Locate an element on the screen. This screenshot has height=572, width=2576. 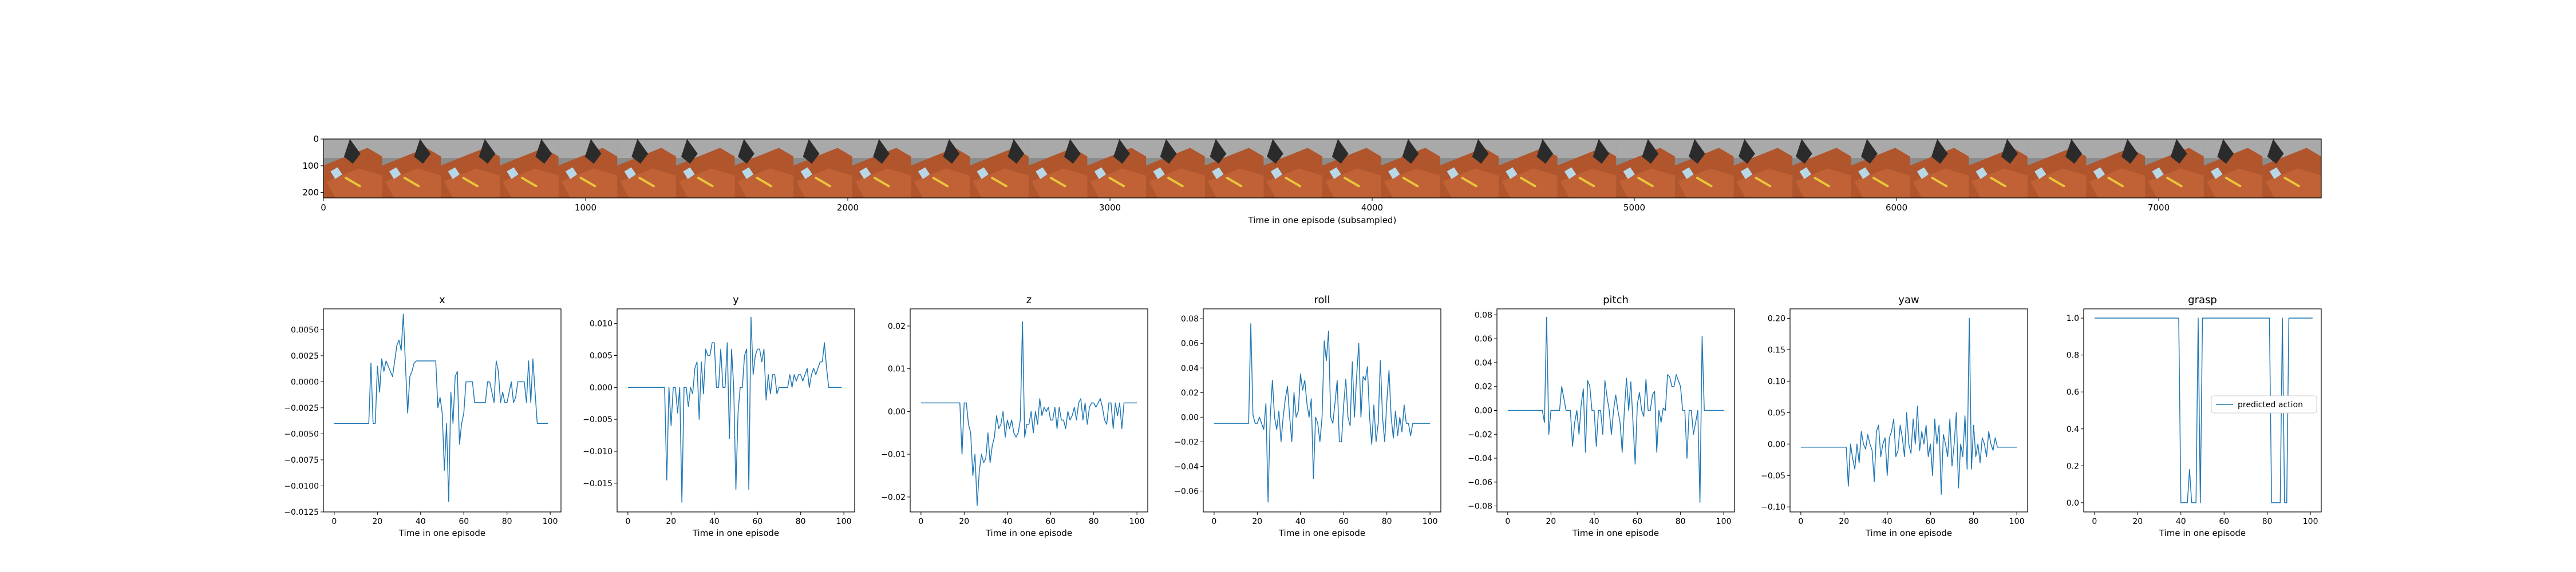
series-line-pitch is located at coordinates (1615, 409).